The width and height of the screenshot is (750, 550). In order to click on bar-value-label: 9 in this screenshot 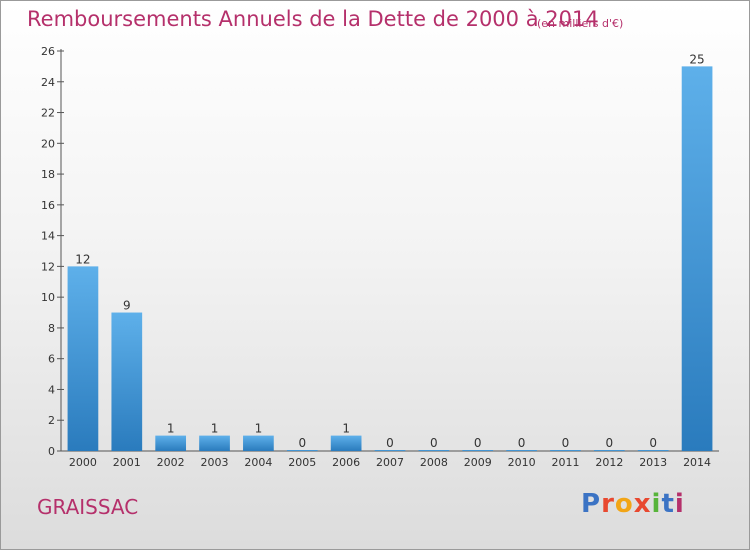, I will do `click(127, 306)`.